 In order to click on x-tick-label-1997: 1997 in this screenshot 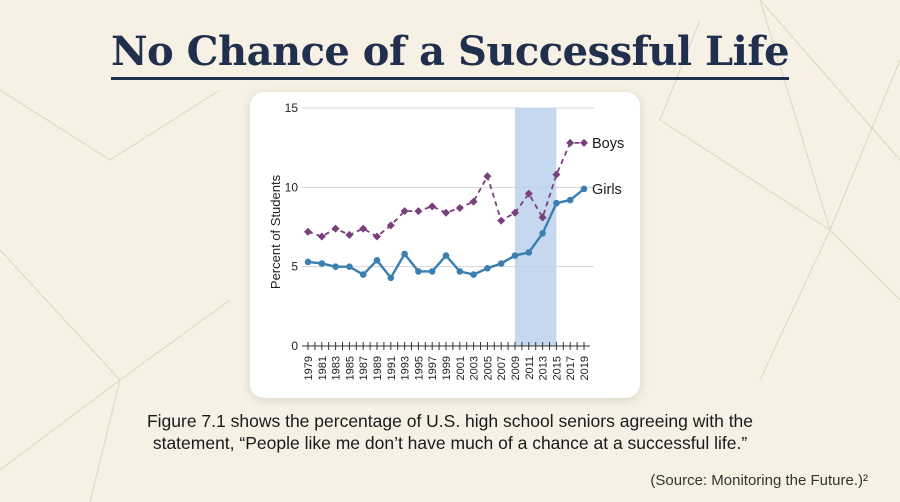, I will do `click(433, 368)`.